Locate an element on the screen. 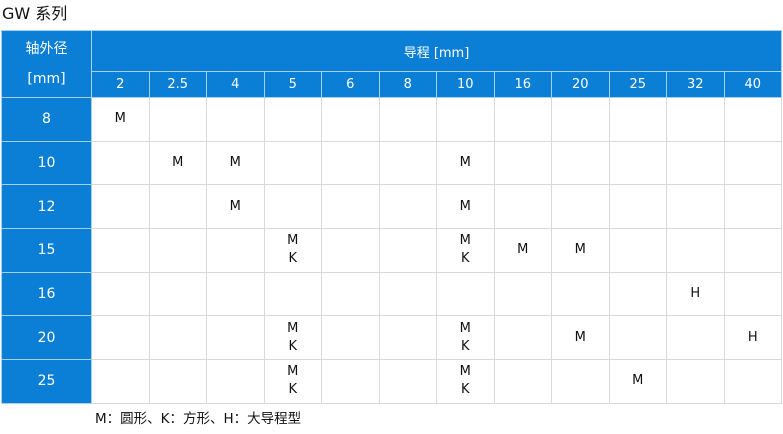 Image resolution: width=783 pixels, height=434 pixels. table-row: 16 H is located at coordinates (391, 294).